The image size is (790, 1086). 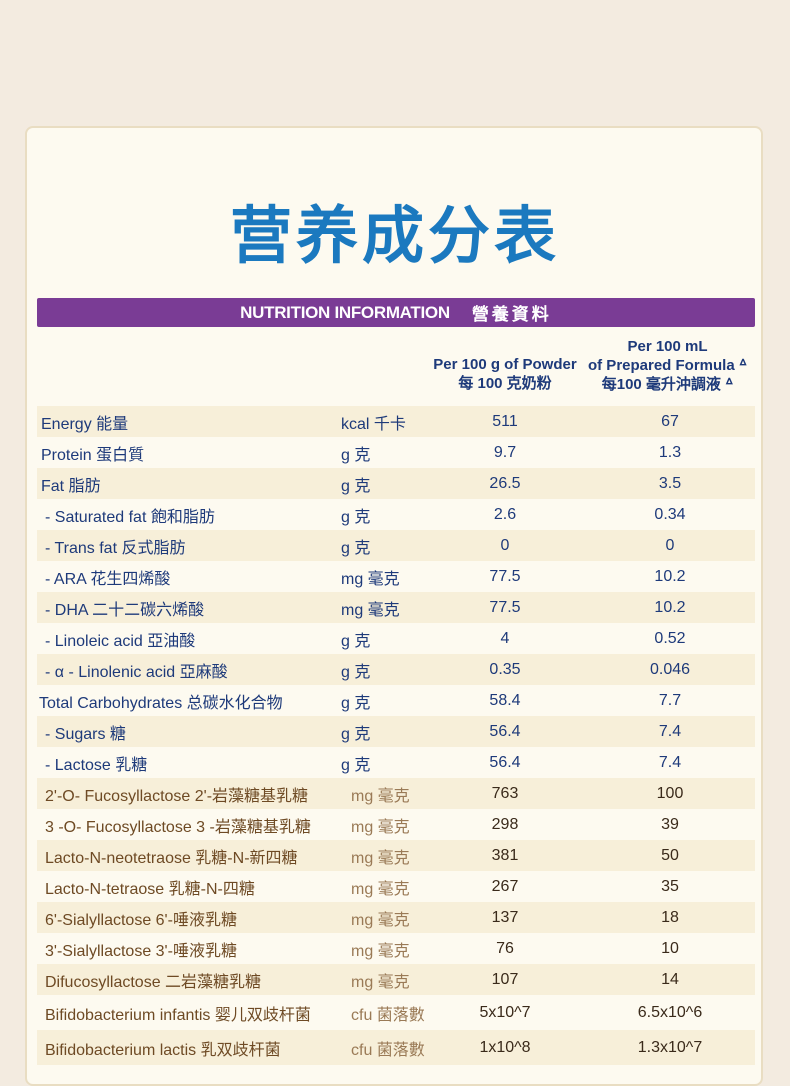 I want to click on value-per-100g: 267, so click(x=505, y=886).